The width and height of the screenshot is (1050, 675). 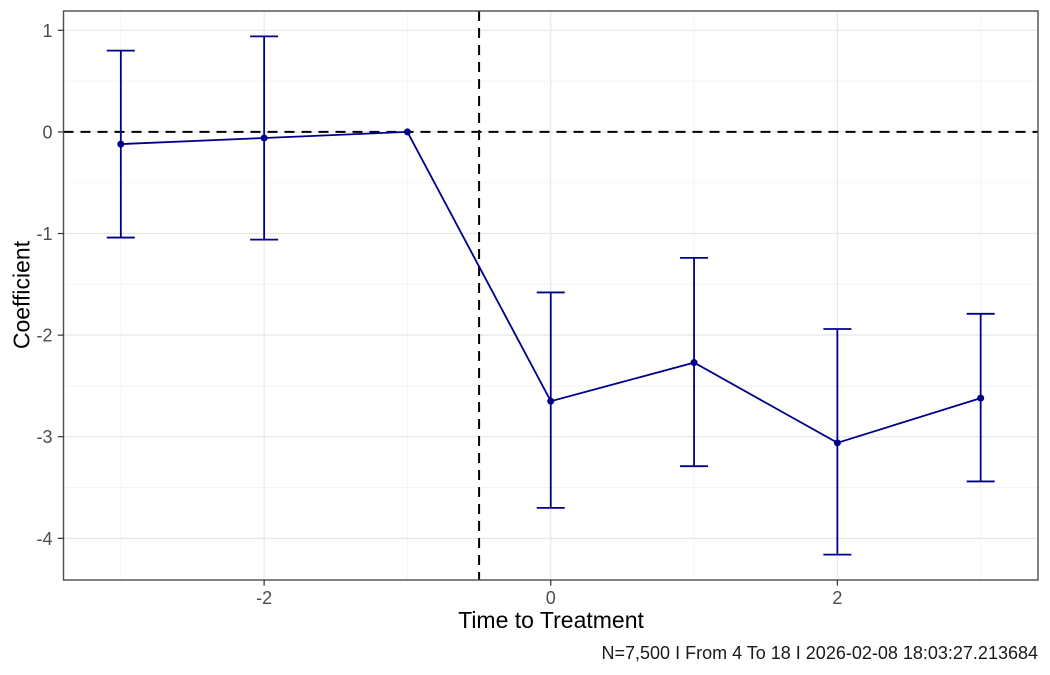 What do you see at coordinates (44, 539) in the screenshot?
I see `y-tick-label: -4` at bounding box center [44, 539].